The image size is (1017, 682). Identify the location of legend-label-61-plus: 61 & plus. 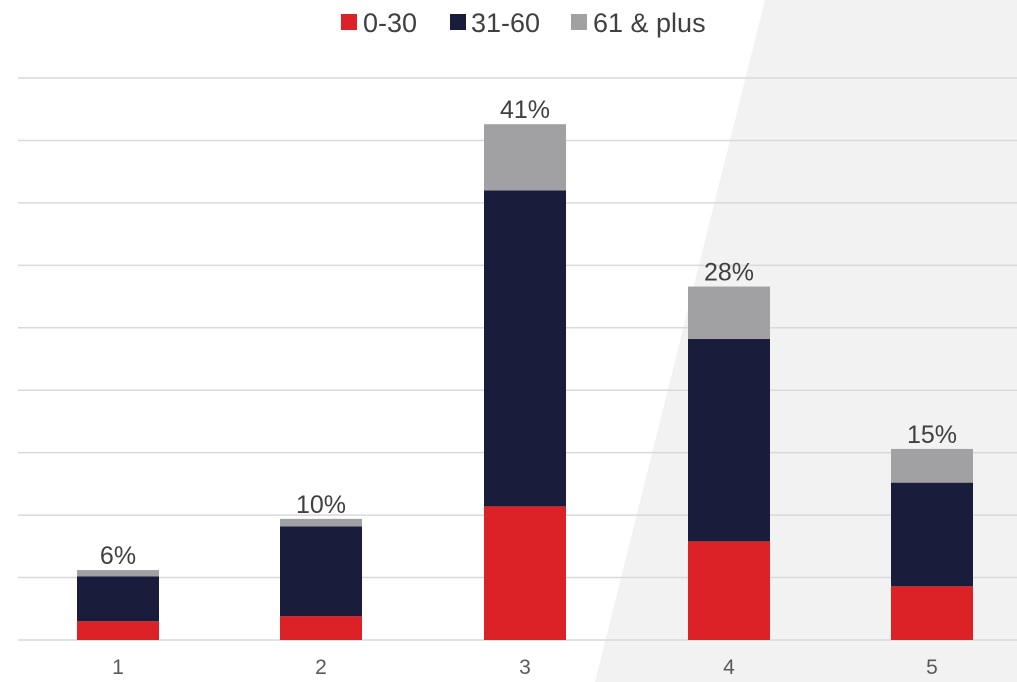
(649, 23).